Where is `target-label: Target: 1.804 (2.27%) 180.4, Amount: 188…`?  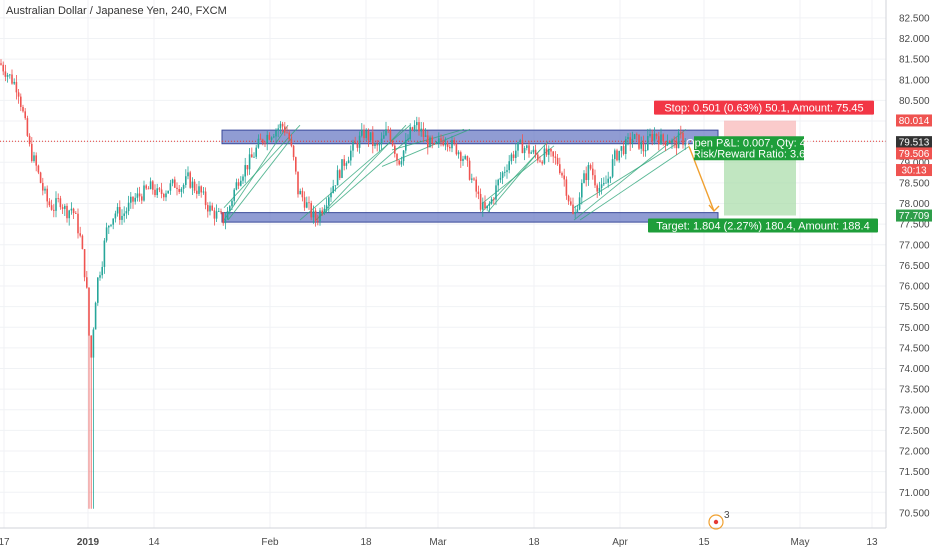 target-label: Target: 1.804 (2.27%) 180.4, Amount: 188… is located at coordinates (762, 227).